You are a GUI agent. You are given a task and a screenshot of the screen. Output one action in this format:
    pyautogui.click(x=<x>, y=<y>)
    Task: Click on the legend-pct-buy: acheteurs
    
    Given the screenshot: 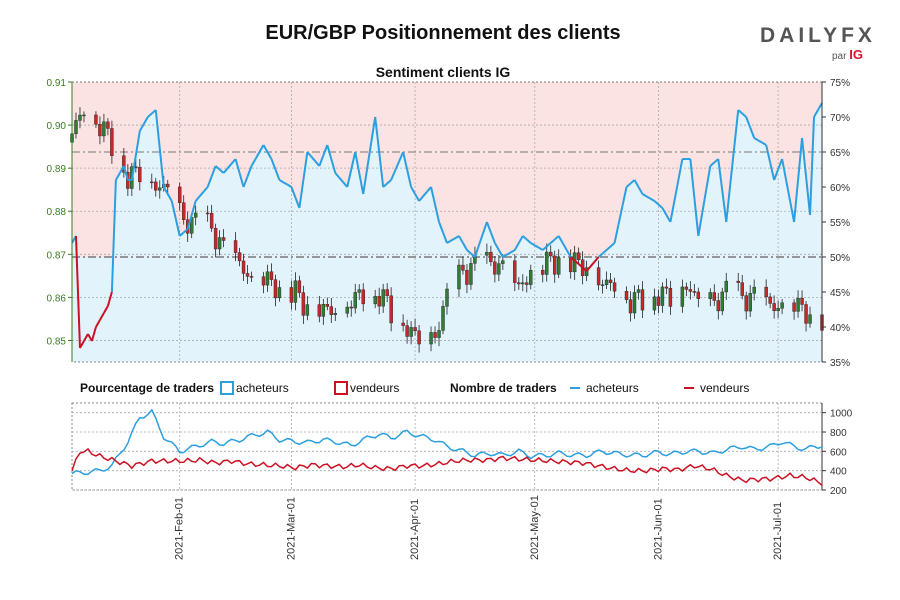 What is the action you would take?
    pyautogui.click(x=262, y=388)
    